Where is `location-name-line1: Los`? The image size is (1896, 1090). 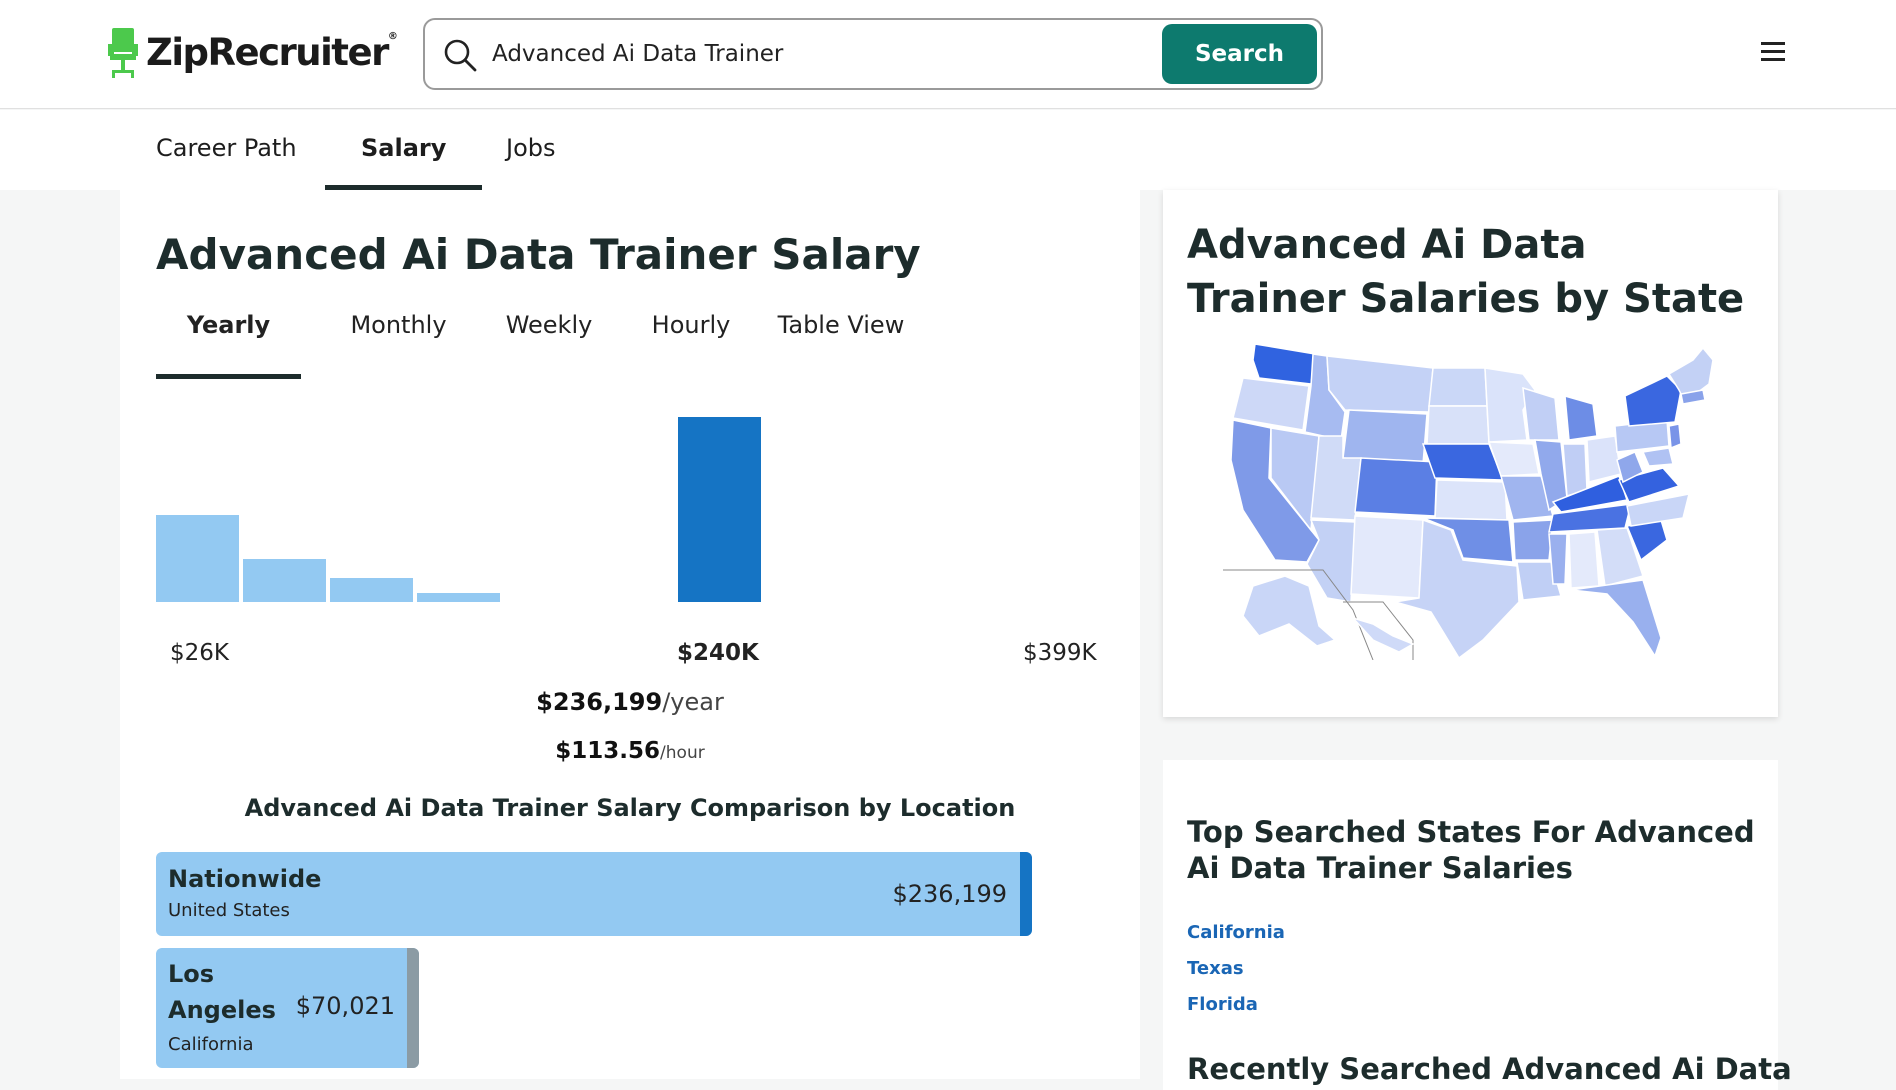
location-name-line1: Los is located at coordinates (191, 974).